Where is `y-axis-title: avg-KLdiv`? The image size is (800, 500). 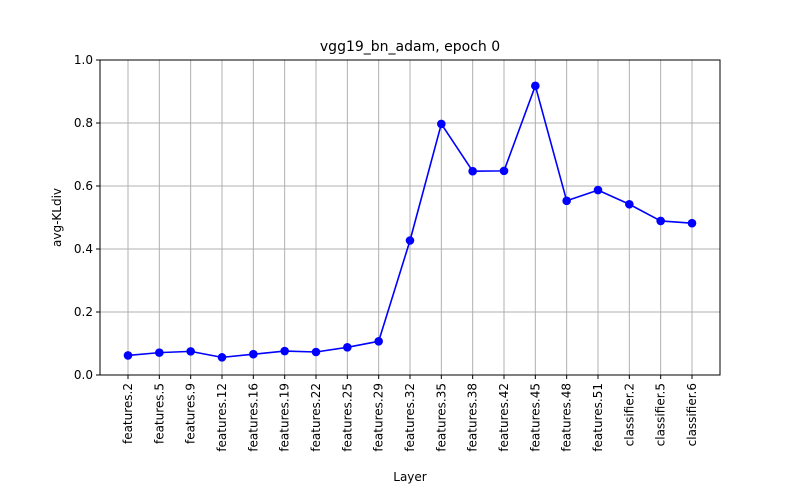 y-axis-title: avg-KLdiv is located at coordinates (57, 217).